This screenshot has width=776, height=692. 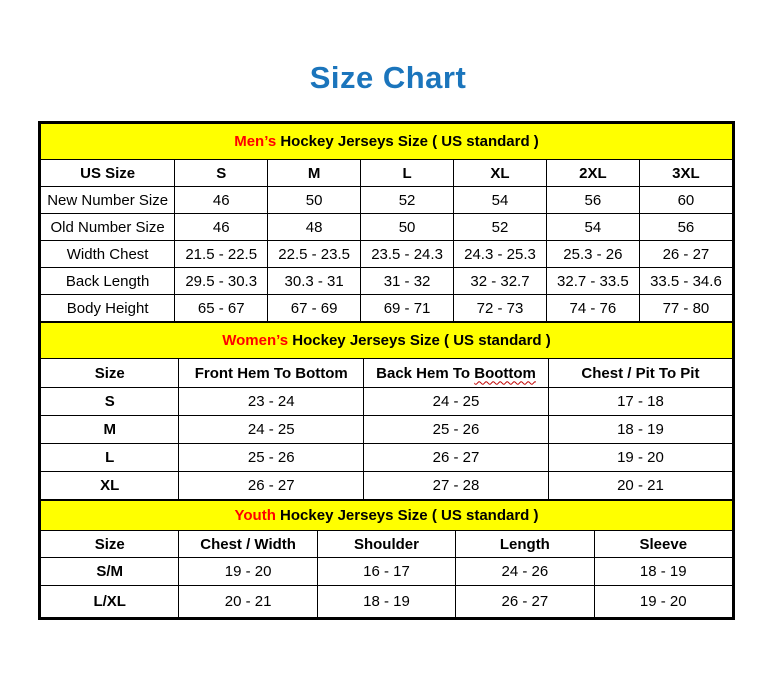 I want to click on row-label: L/XL, so click(x=109, y=601).